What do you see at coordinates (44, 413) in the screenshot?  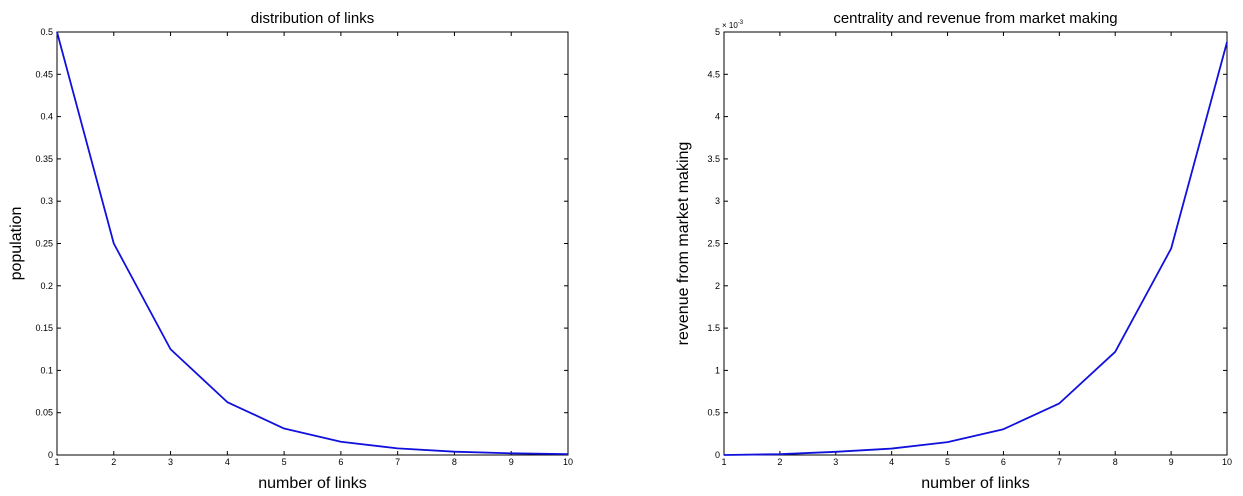 I see `y-tick-label: 0.05` at bounding box center [44, 413].